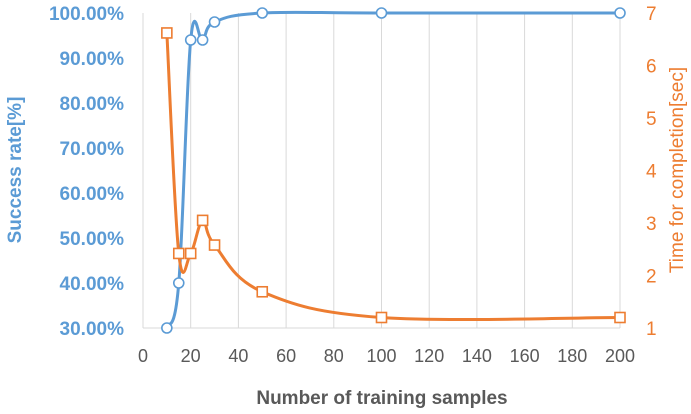 Image resolution: width=691 pixels, height=414 pixels. Describe the element at coordinates (334, 356) in the screenshot. I see `x-tick-label-4: 80` at that location.